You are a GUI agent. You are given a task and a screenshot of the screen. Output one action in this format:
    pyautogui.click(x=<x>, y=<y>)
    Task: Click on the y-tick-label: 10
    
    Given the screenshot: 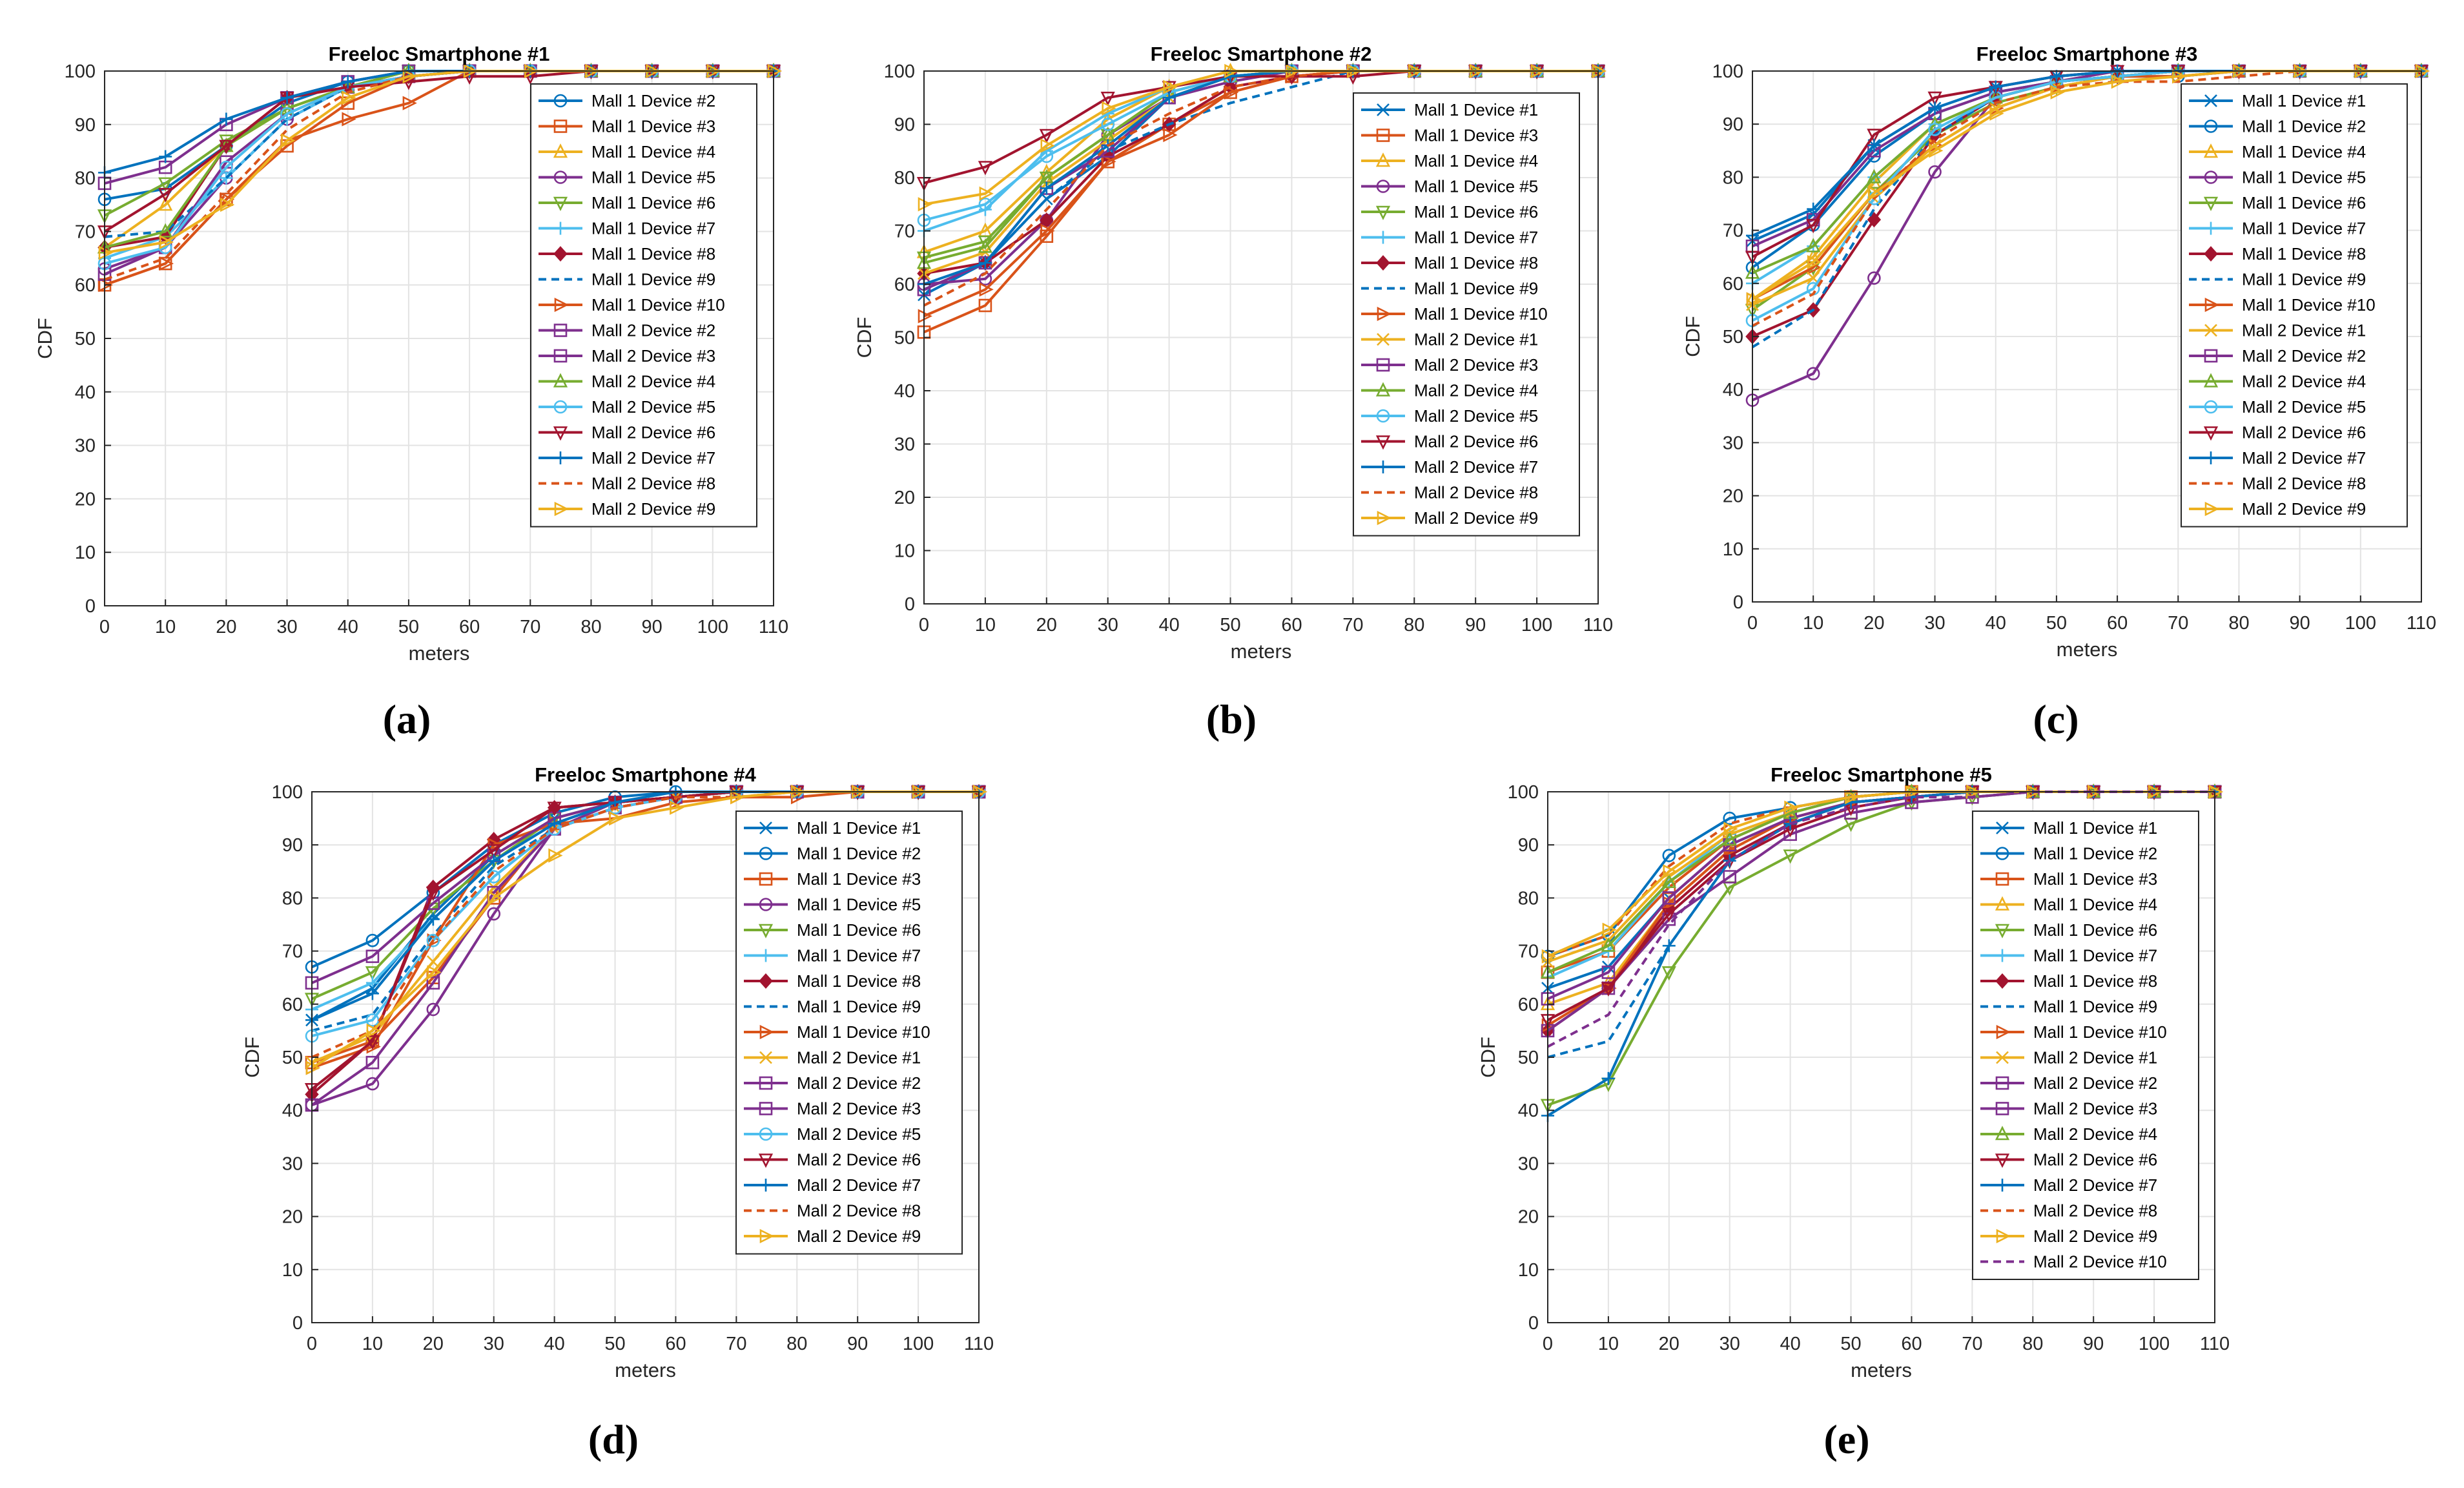 What is the action you would take?
    pyautogui.click(x=904, y=551)
    